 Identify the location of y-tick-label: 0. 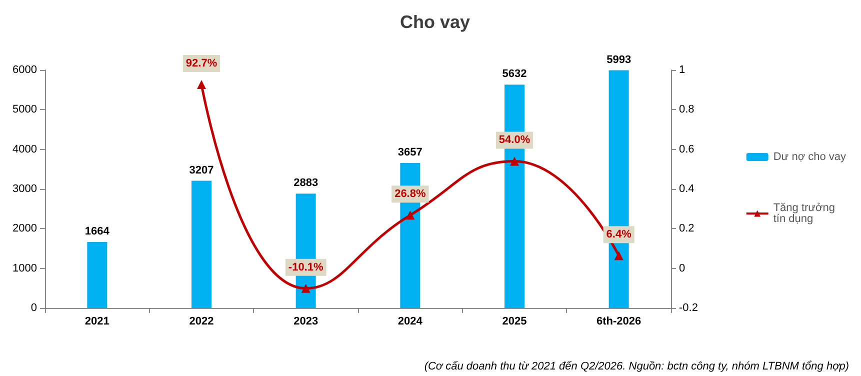
(33, 308).